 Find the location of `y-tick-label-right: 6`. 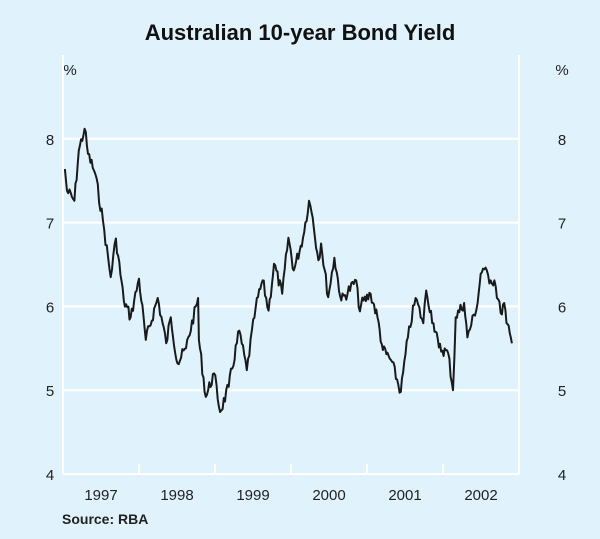

y-tick-label-right: 6 is located at coordinates (562, 307).